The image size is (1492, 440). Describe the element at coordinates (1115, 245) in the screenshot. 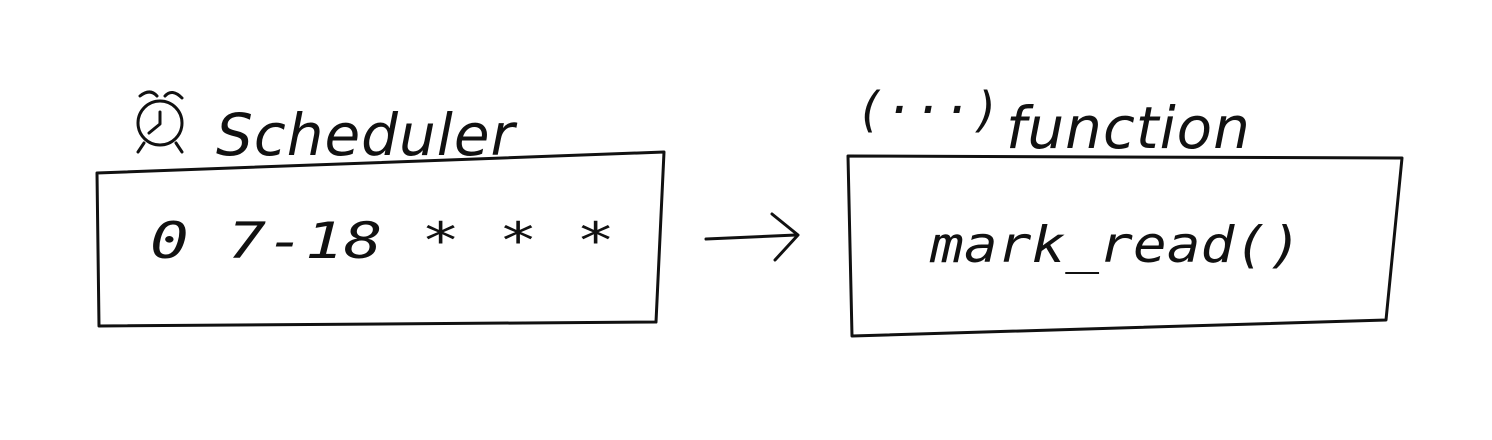

I see `function-call: mark_read()` at that location.